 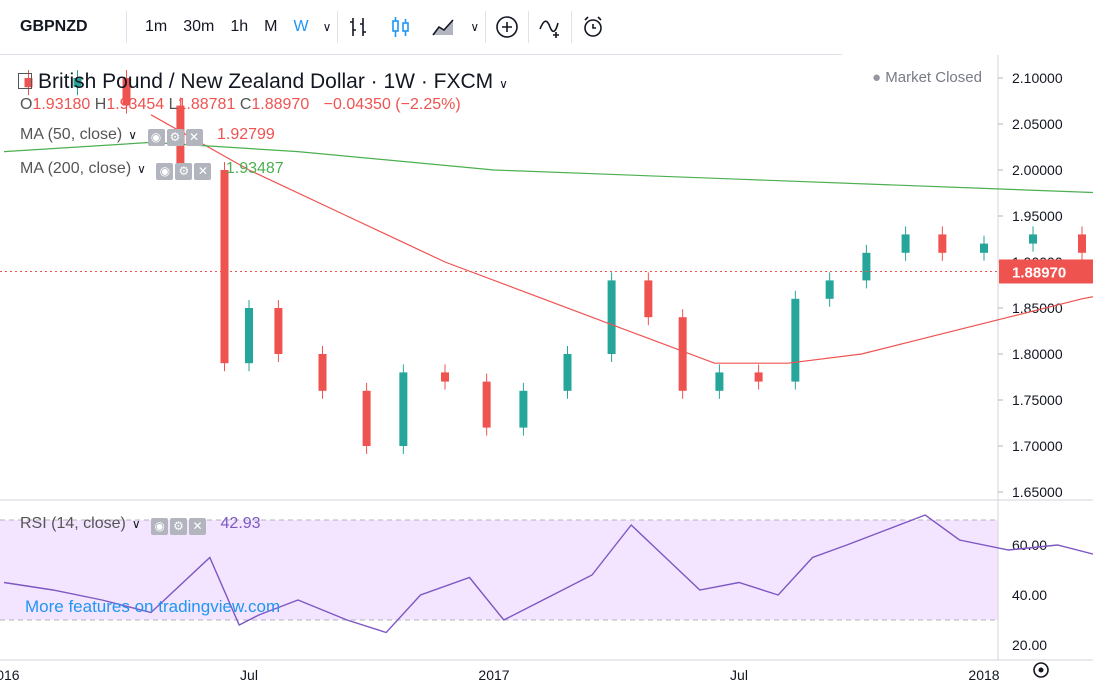 What do you see at coordinates (1037, 446) in the screenshot?
I see `price-tick-label: 1.70000` at bounding box center [1037, 446].